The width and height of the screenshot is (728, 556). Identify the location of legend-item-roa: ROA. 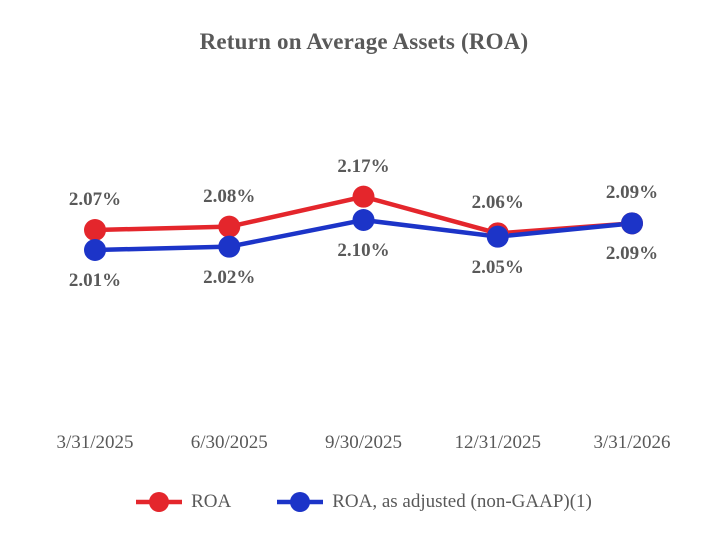
(183, 502).